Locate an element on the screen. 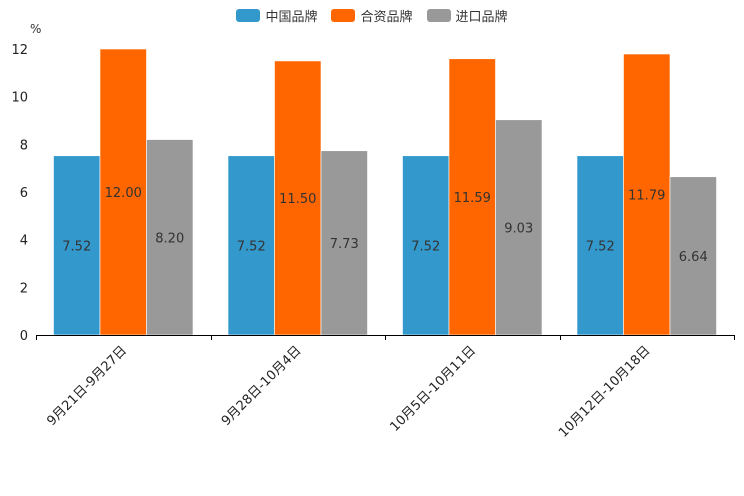  legend-label-china-brand: 中国品牌 is located at coordinates (291, 17).